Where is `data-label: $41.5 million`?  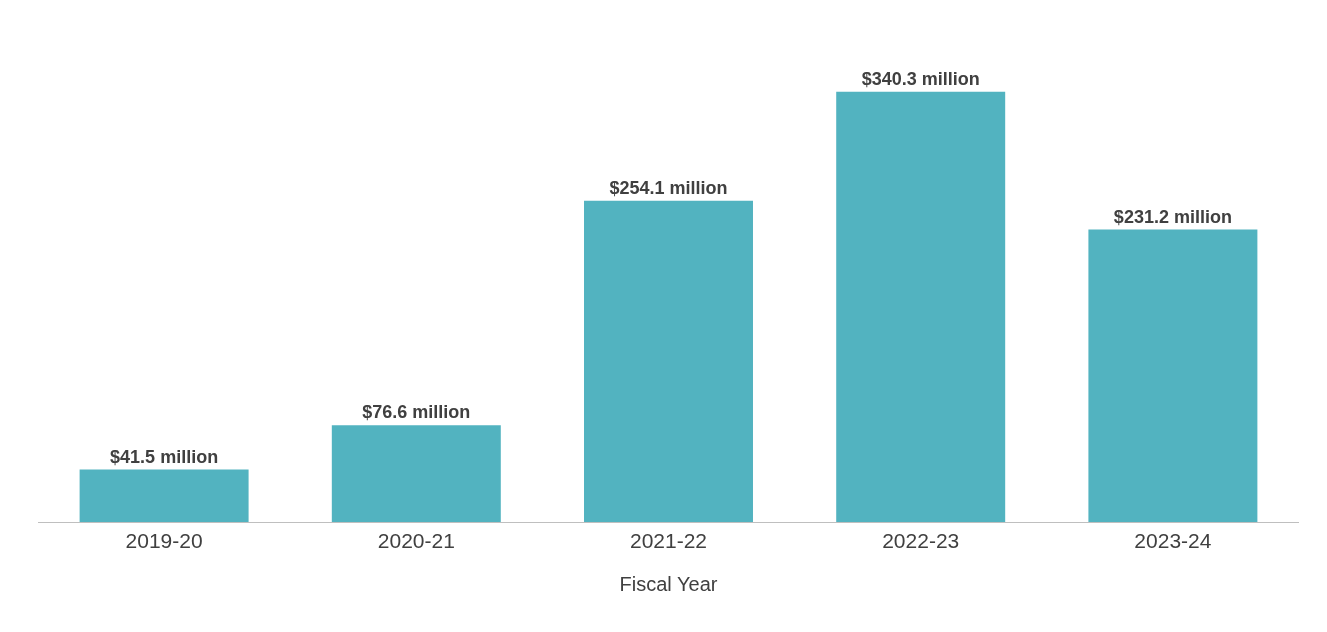
data-label: $41.5 million is located at coordinates (164, 456).